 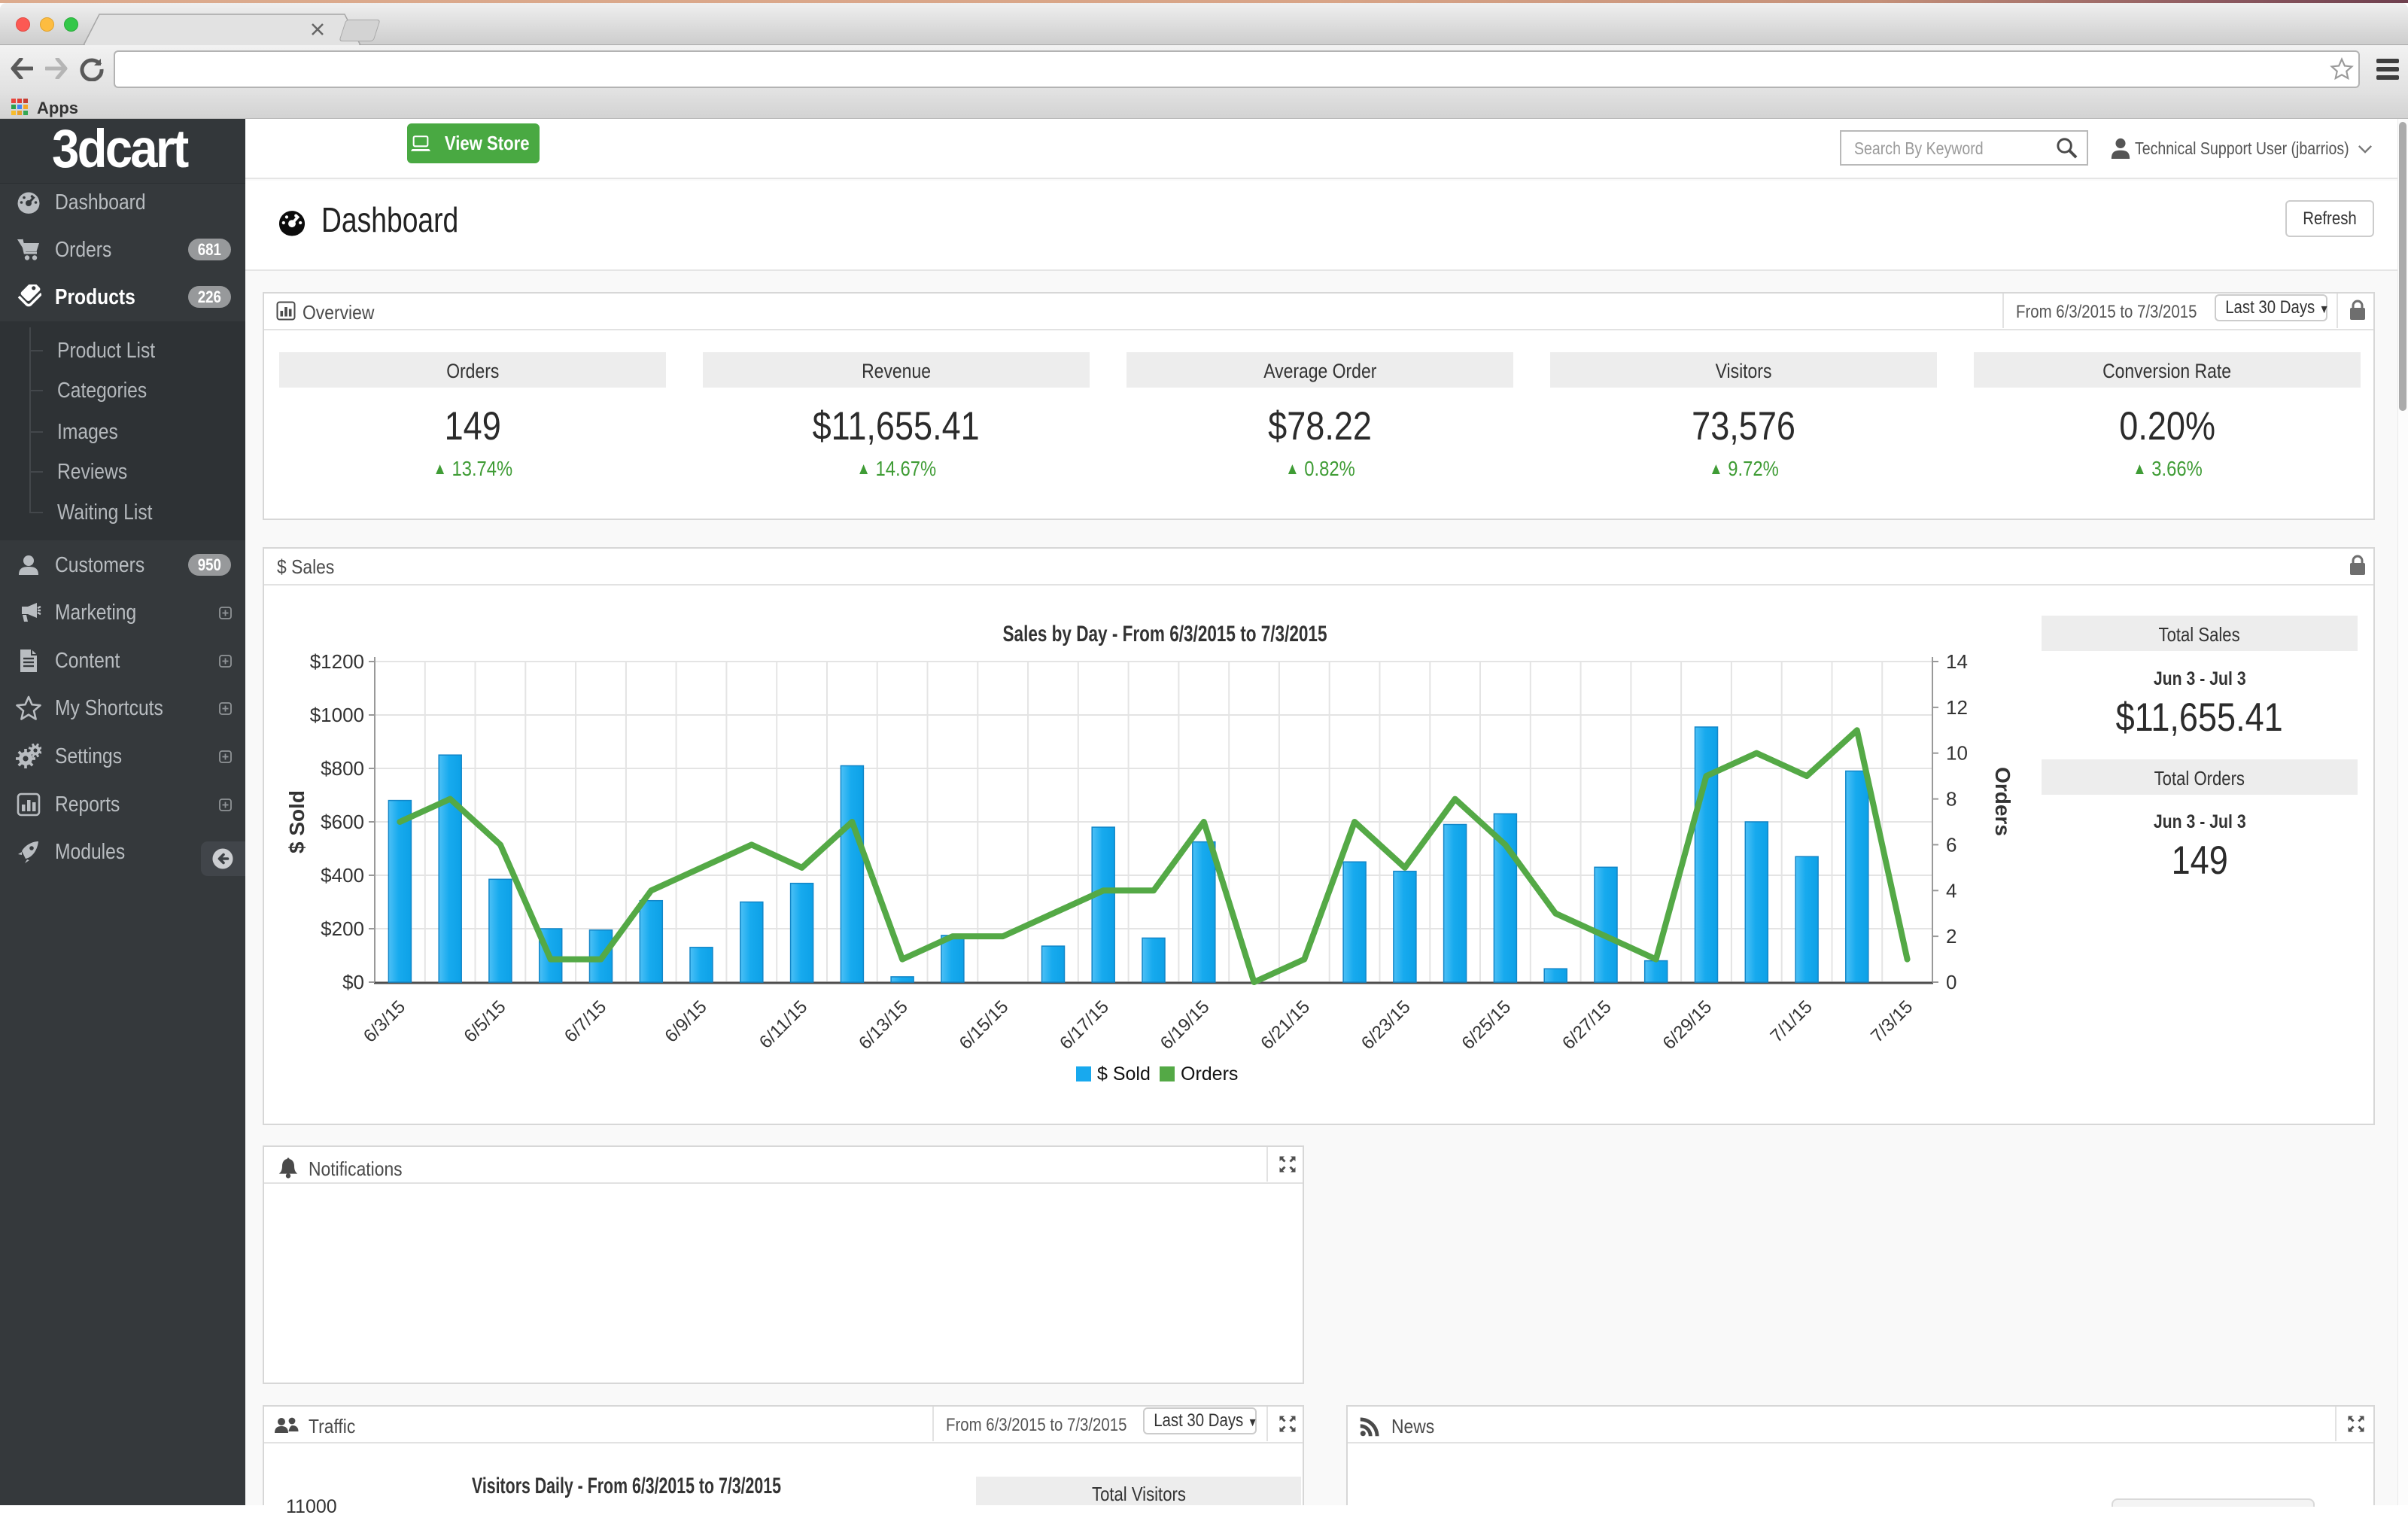 I want to click on svg-text: 6, so click(x=1951, y=845).